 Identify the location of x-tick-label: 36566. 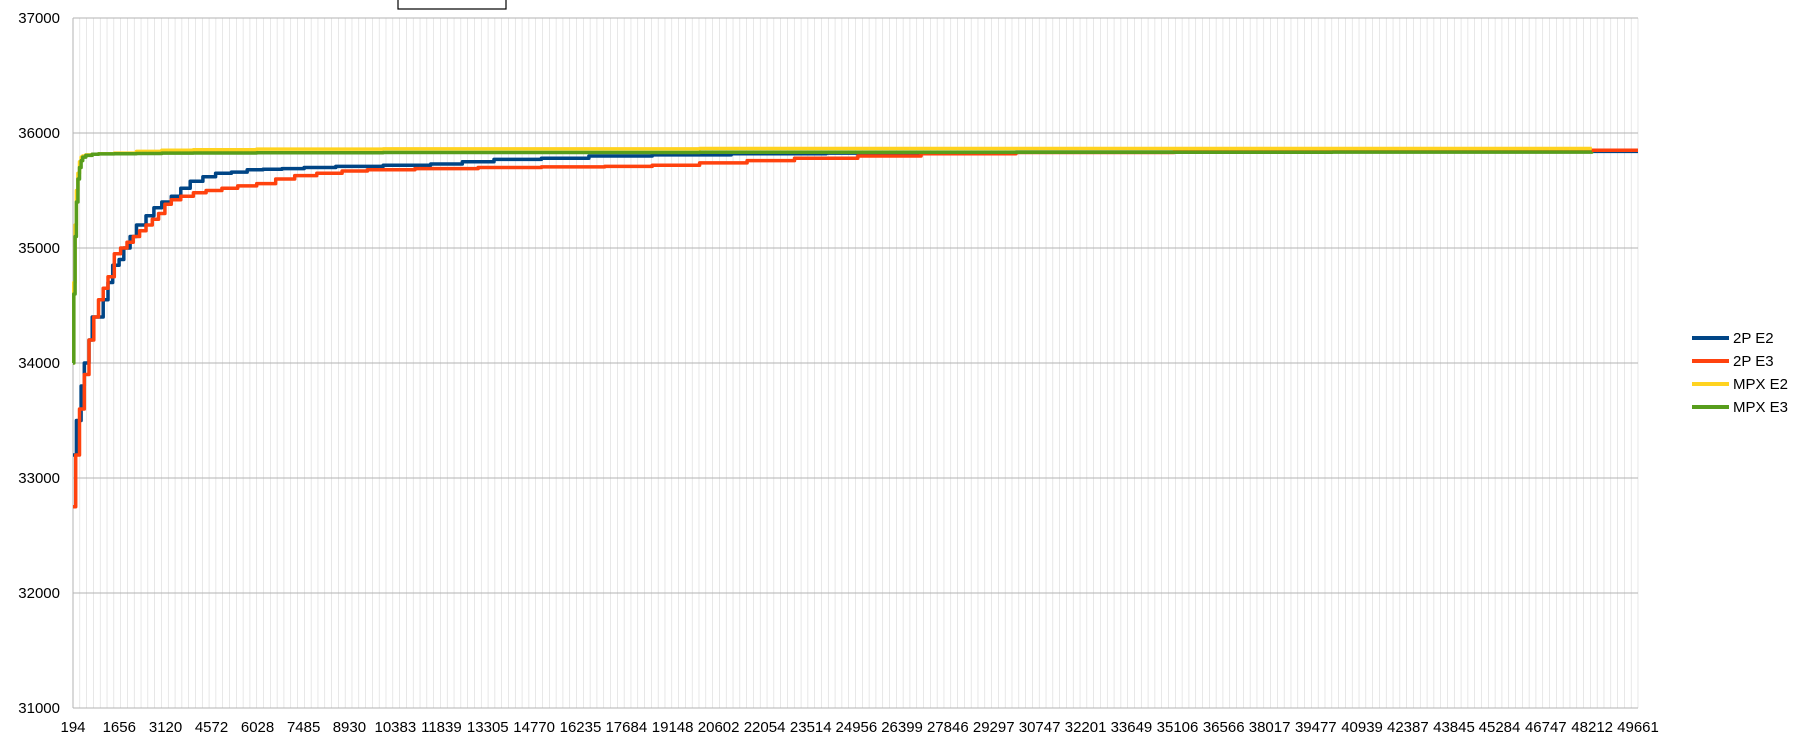
(1224, 727).